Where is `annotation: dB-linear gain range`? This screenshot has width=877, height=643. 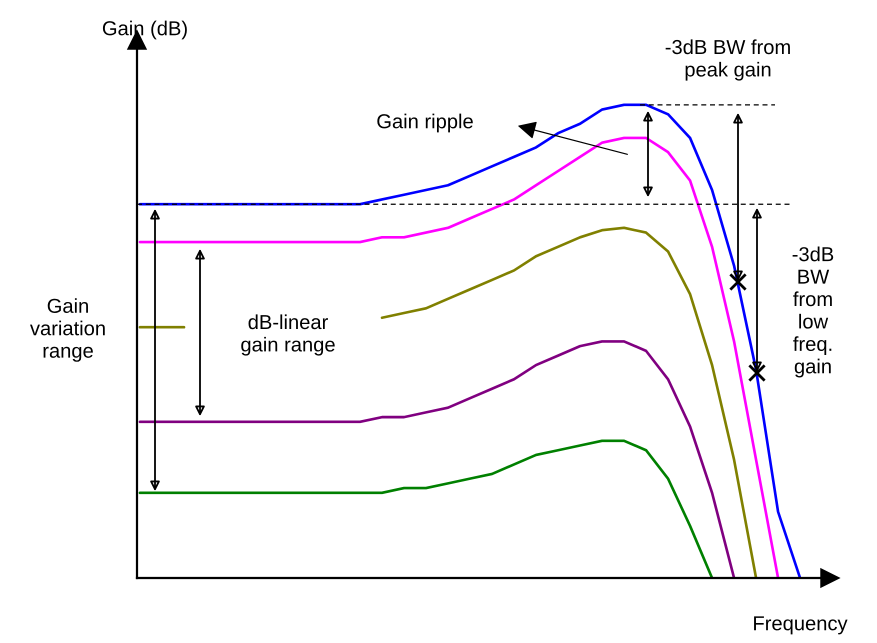
annotation: dB-linear gain range is located at coordinates (288, 335).